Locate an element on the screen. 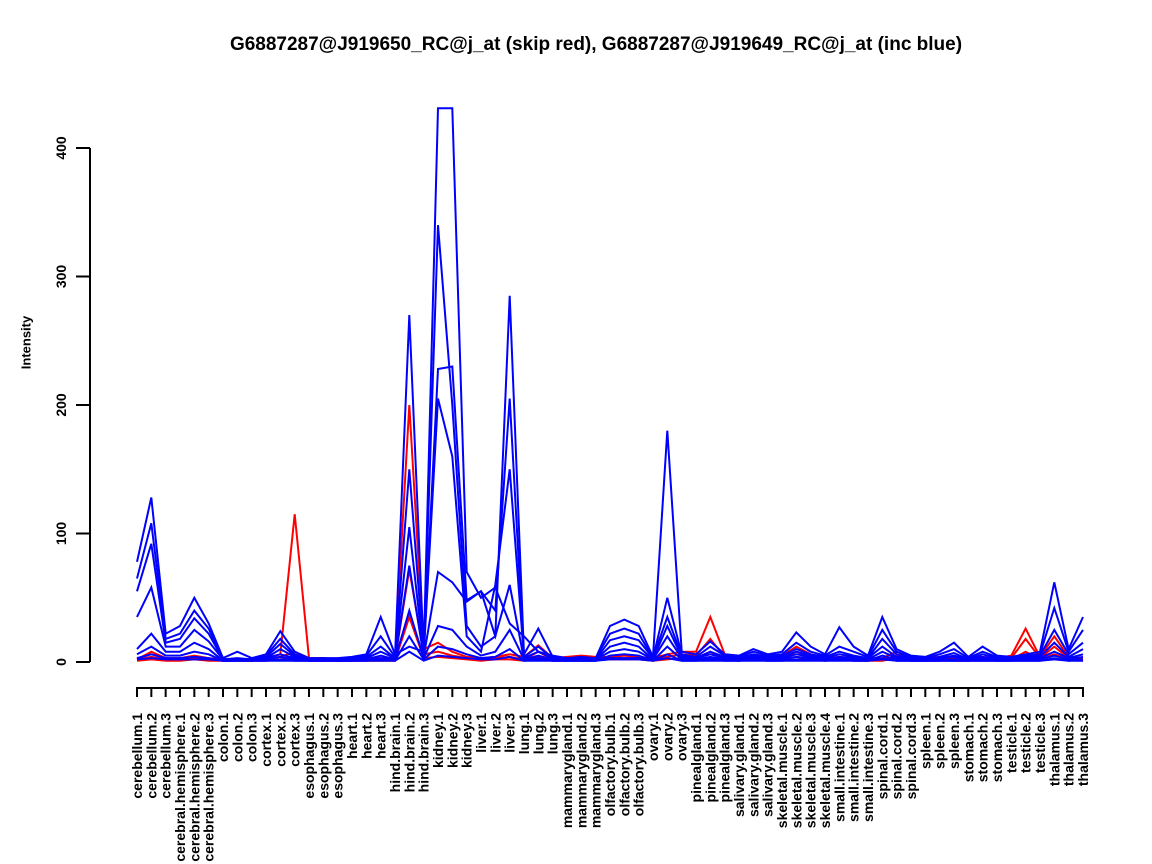 This screenshot has width=1152, height=864. y-tick-label: 300 is located at coordinates (61, 277).